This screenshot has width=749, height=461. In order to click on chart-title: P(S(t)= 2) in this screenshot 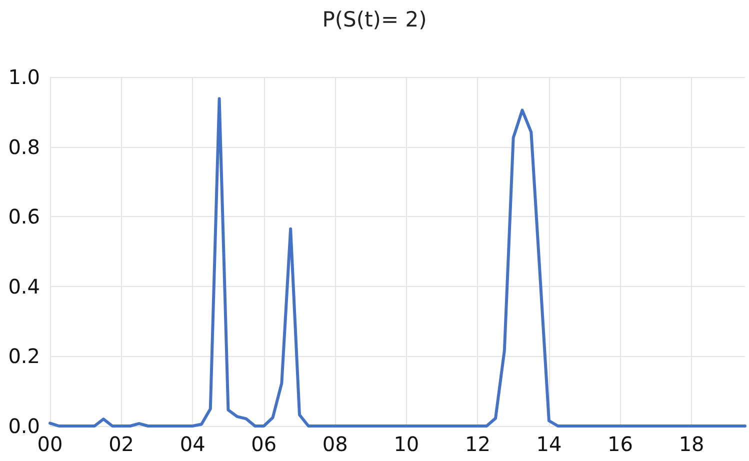, I will do `click(374, 20)`.